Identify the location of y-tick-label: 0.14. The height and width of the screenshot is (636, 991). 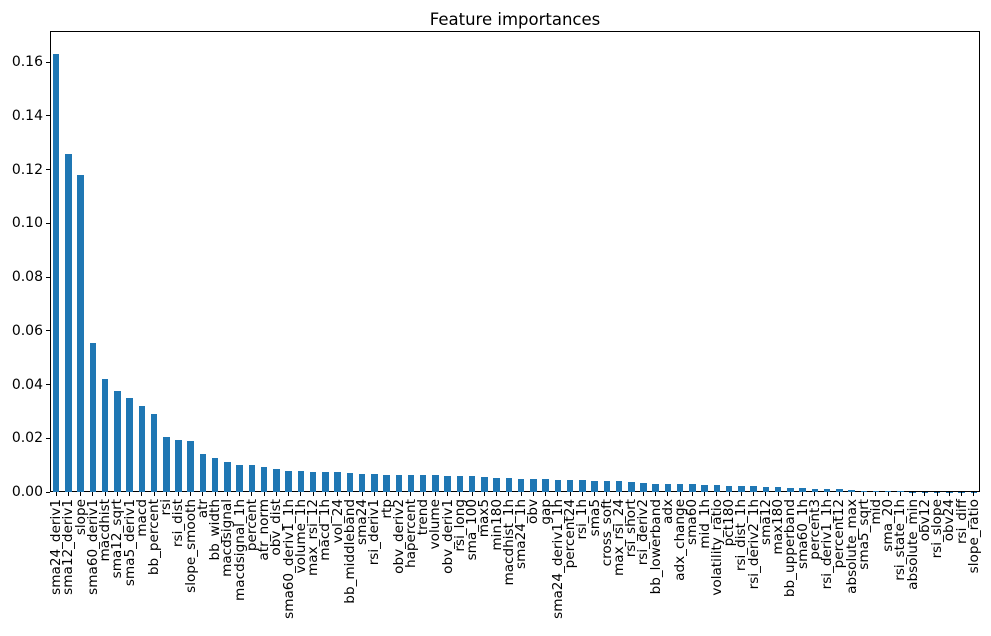
(27, 115).